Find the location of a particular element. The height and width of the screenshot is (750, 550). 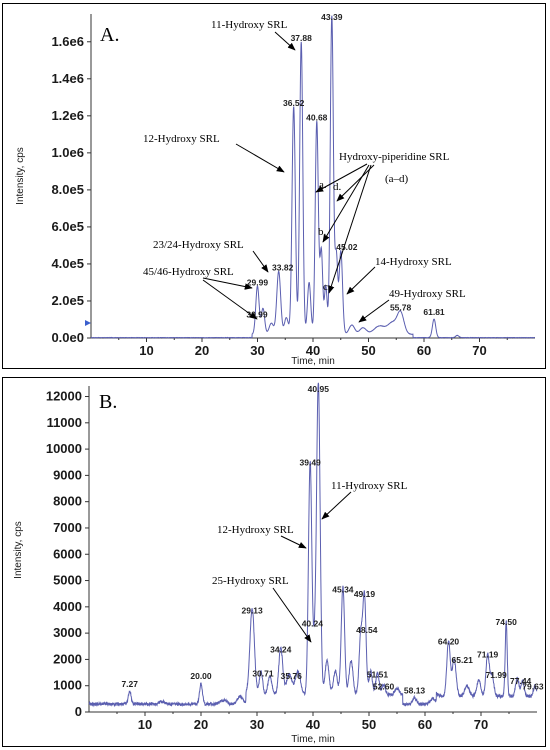

panel-label-a: A. is located at coordinates (109, 35).